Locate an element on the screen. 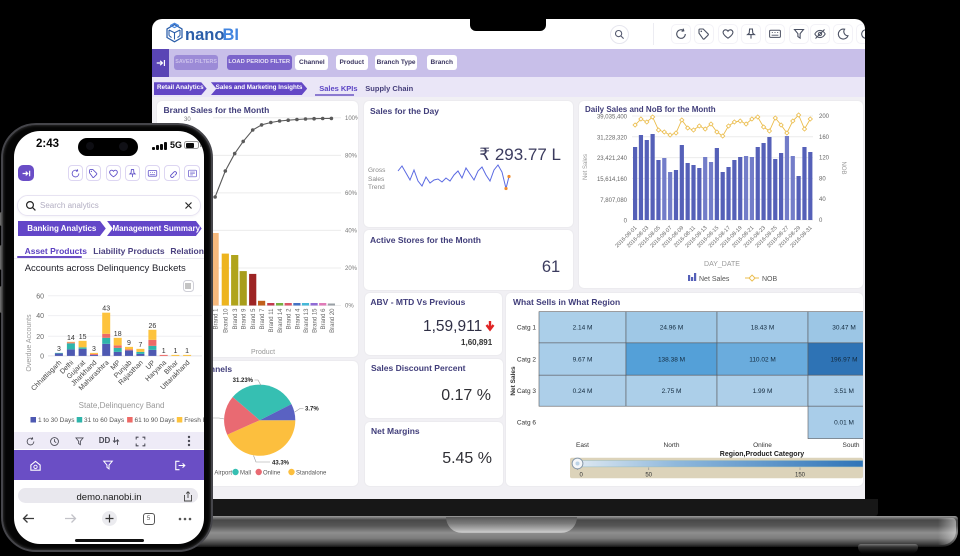 The image size is (960, 556). svg-text: Brand 5 is located at coordinates (254, 319).